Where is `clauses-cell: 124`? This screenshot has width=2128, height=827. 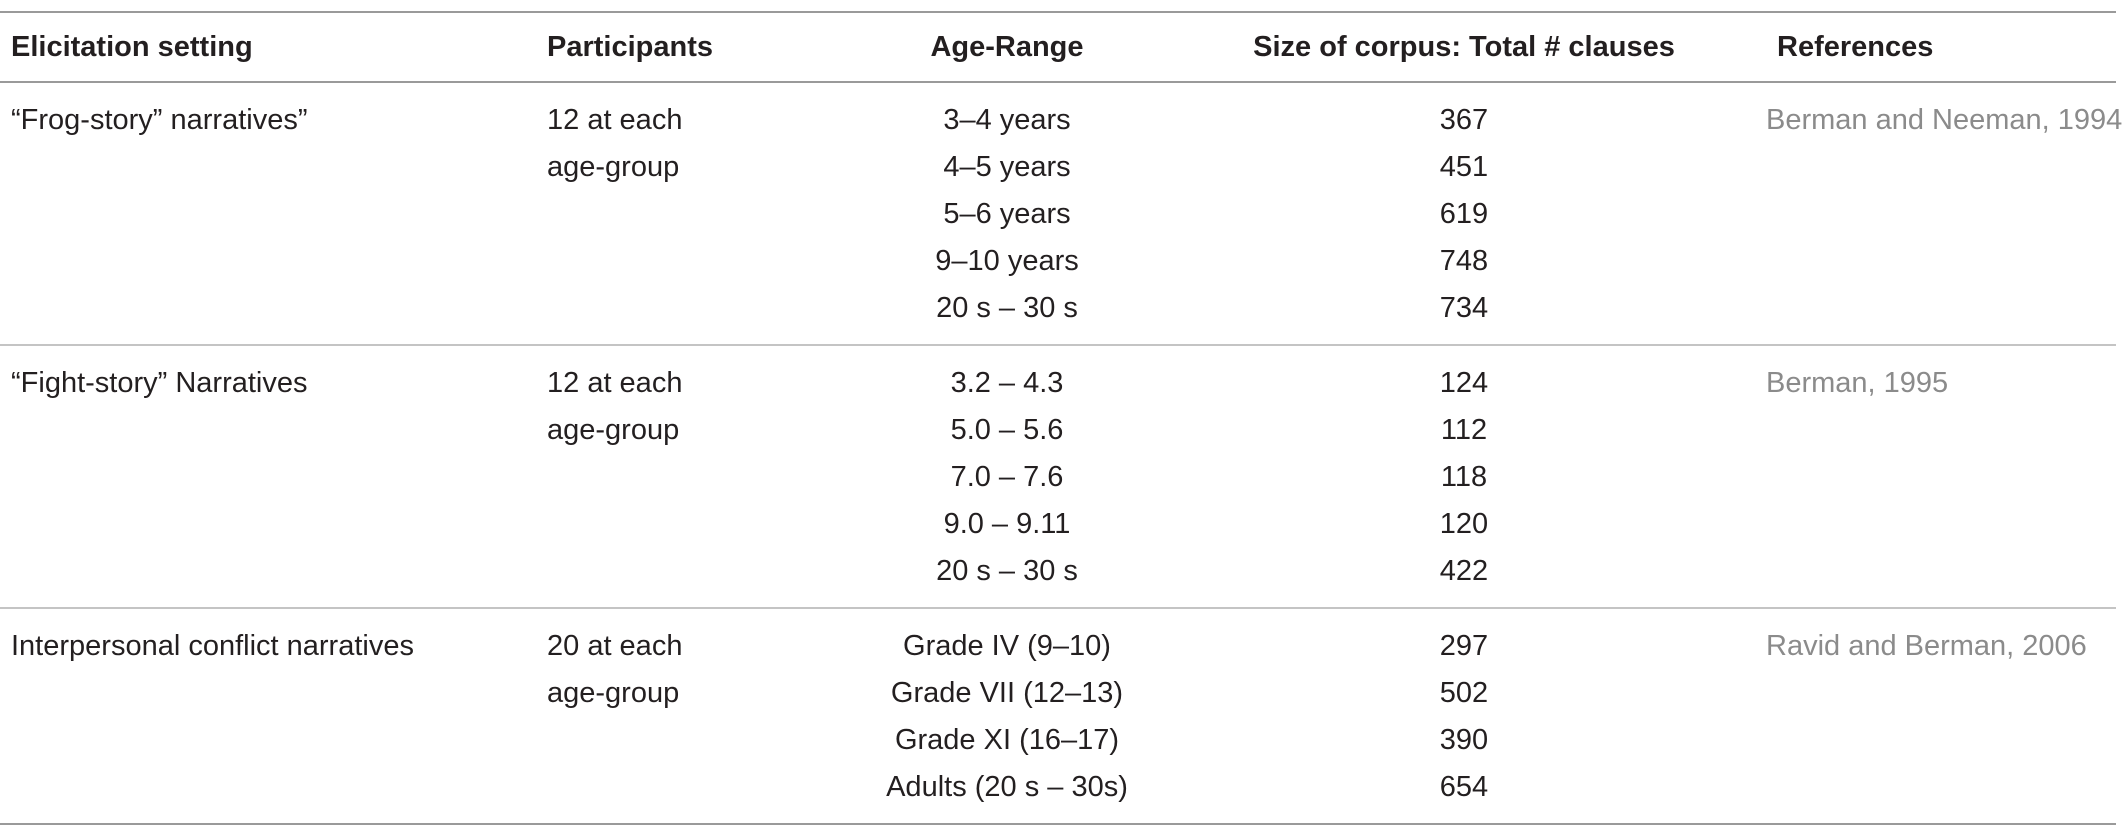
clauses-cell: 124 is located at coordinates (1464, 383).